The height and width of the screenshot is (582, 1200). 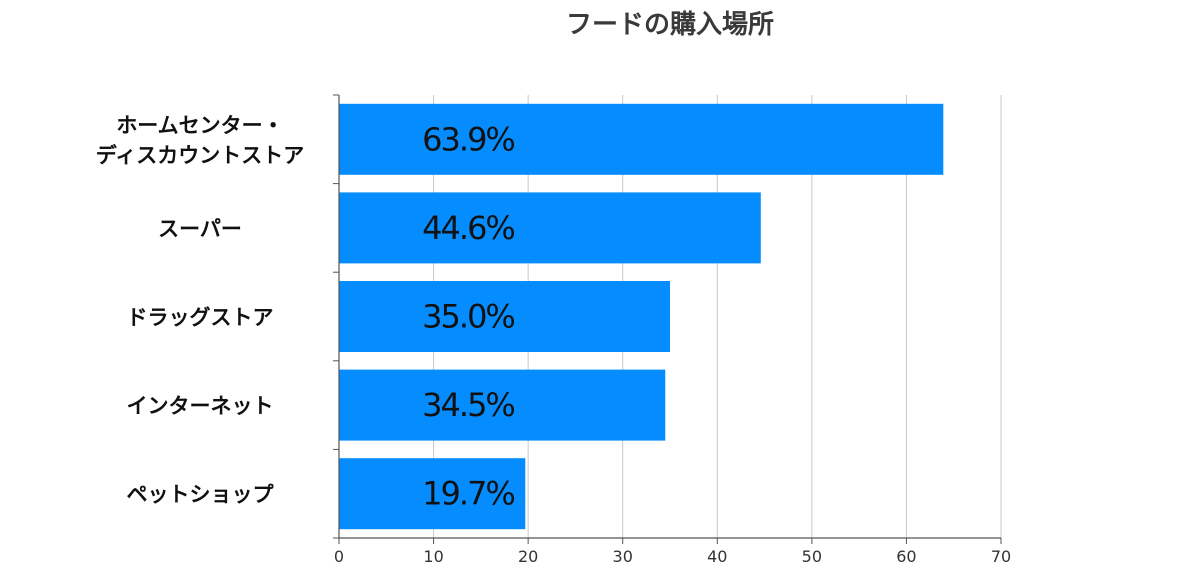 I want to click on category-label: スーパー, so click(x=200, y=229).